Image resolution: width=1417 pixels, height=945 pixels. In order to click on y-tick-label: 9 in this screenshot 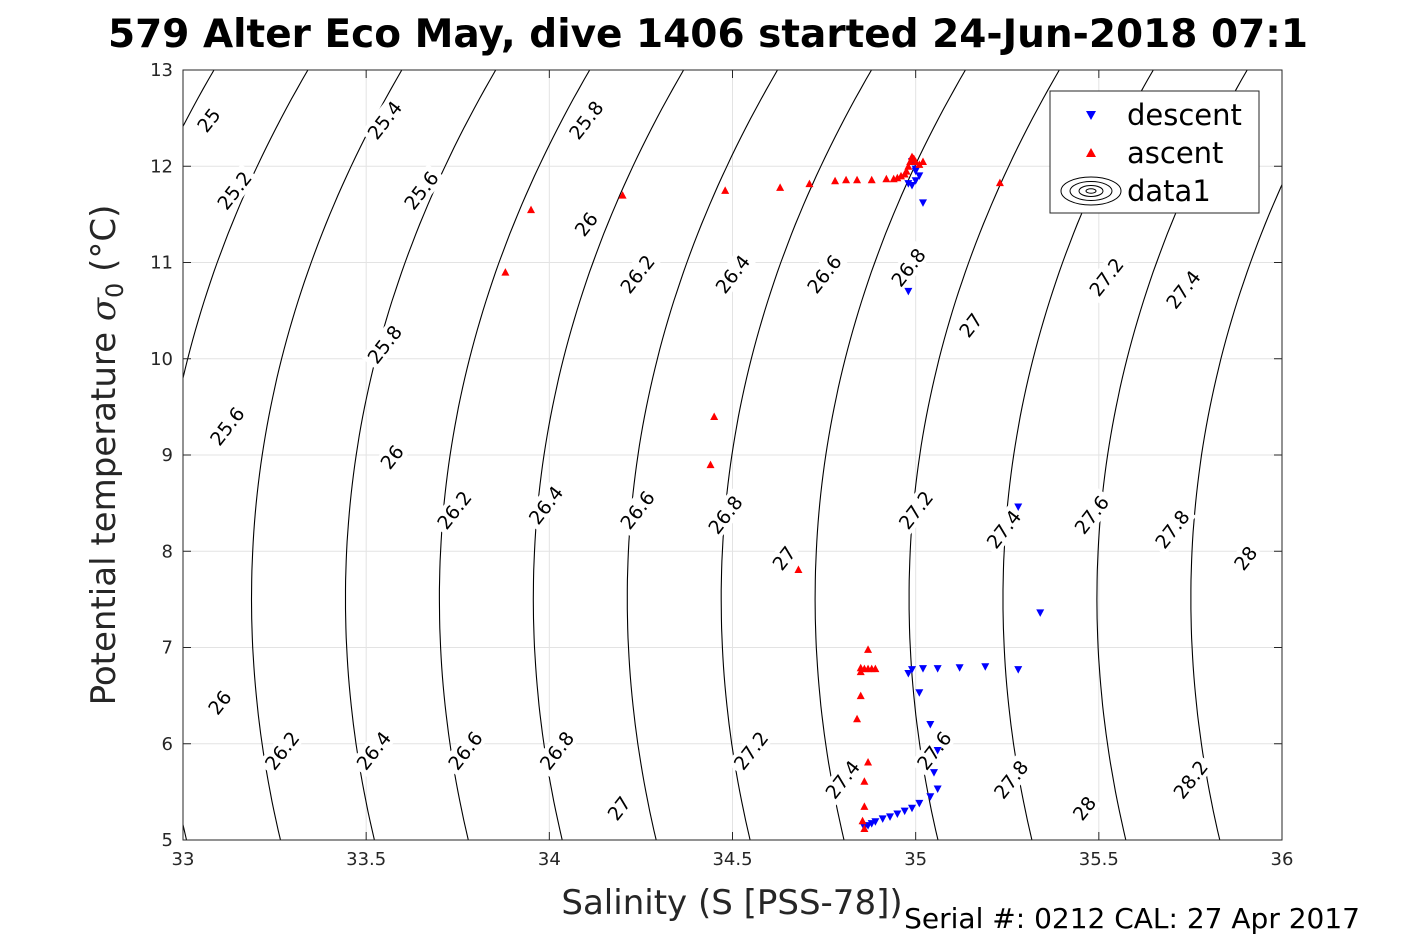, I will do `click(167, 455)`.